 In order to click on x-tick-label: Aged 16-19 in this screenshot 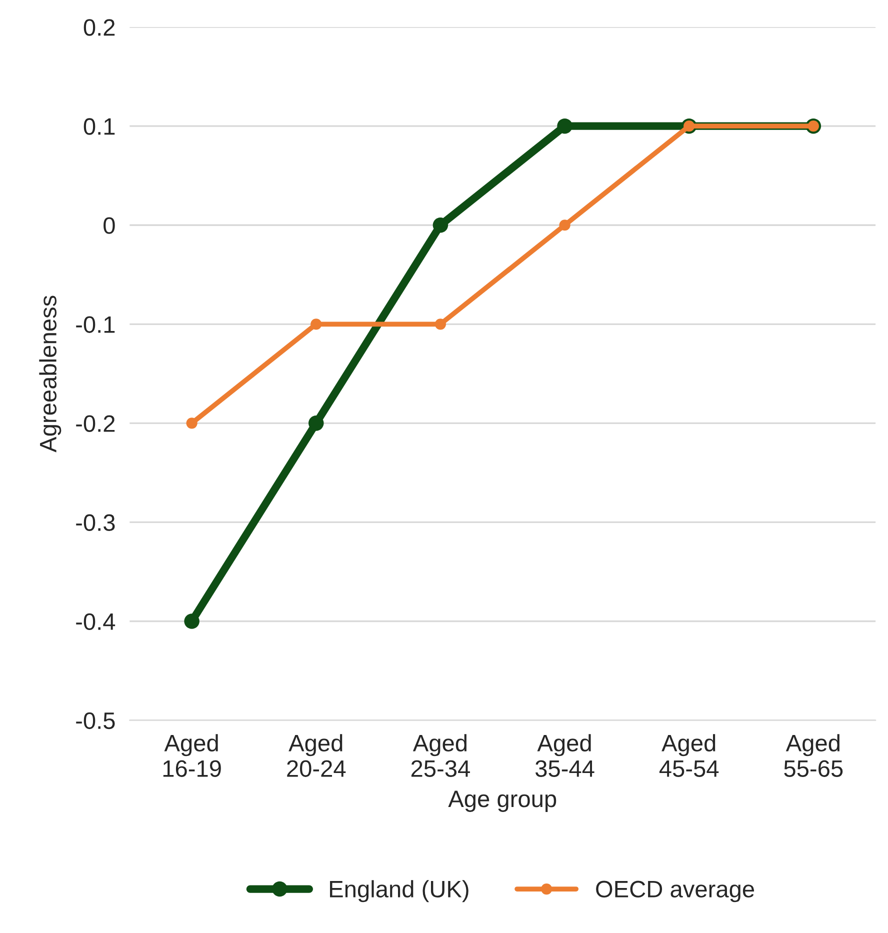, I will do `click(192, 755)`.